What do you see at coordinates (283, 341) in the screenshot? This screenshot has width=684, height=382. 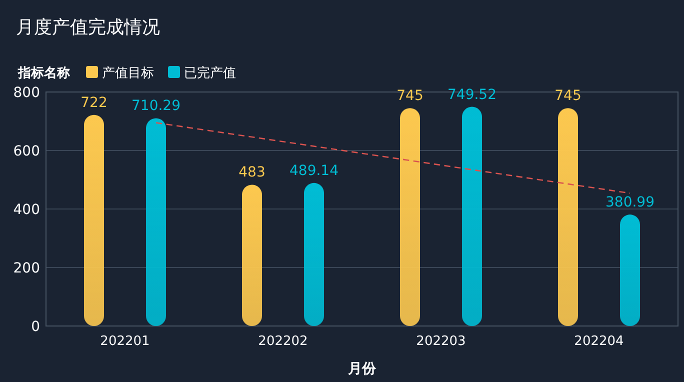 I see `x-tick-label: 202202` at bounding box center [283, 341].